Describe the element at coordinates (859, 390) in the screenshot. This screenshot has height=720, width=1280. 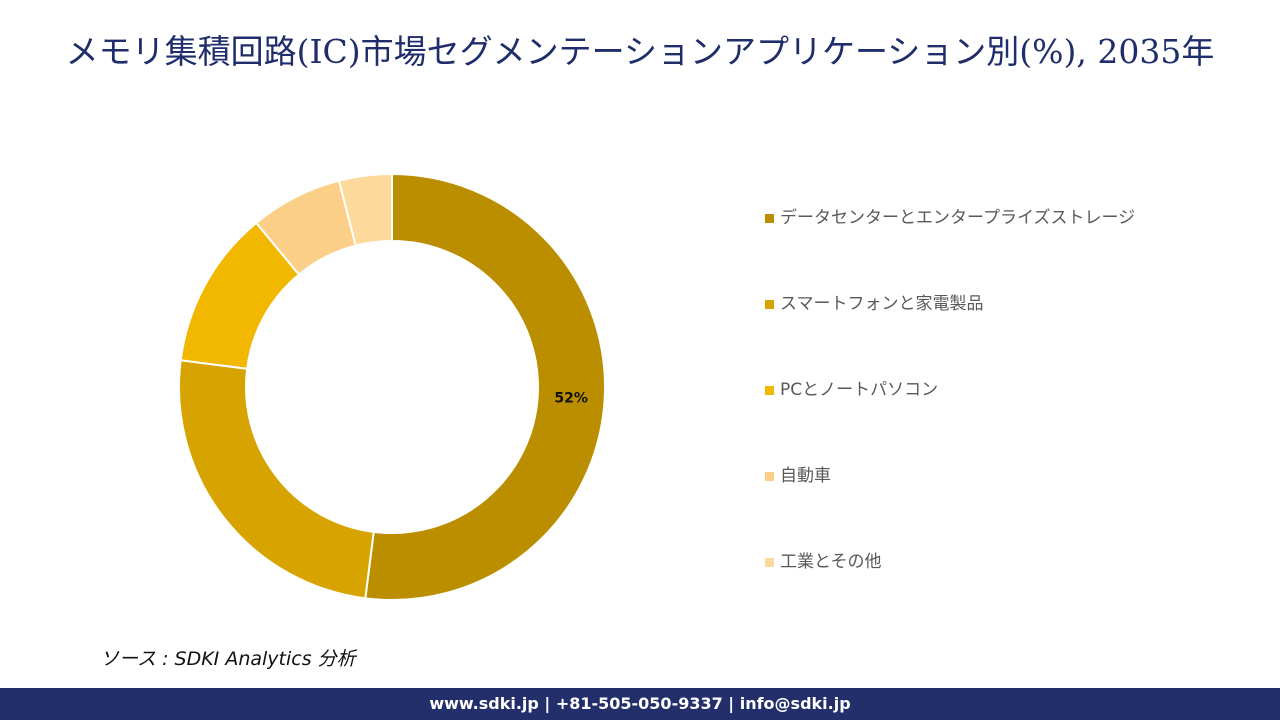
I see `legend-label: PCとノートパソコン` at that location.